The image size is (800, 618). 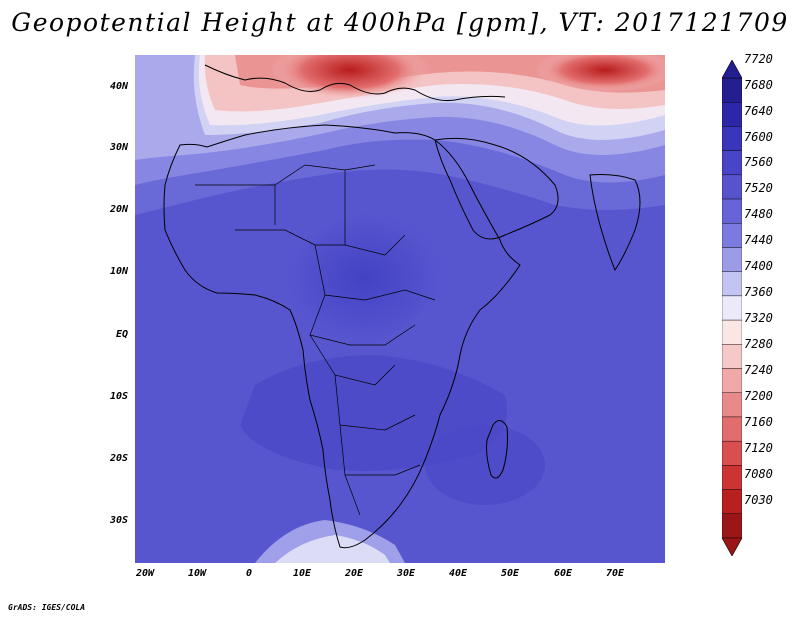 What do you see at coordinates (758, 85) in the screenshot?
I see `colorbar-label-7680: 7680` at bounding box center [758, 85].